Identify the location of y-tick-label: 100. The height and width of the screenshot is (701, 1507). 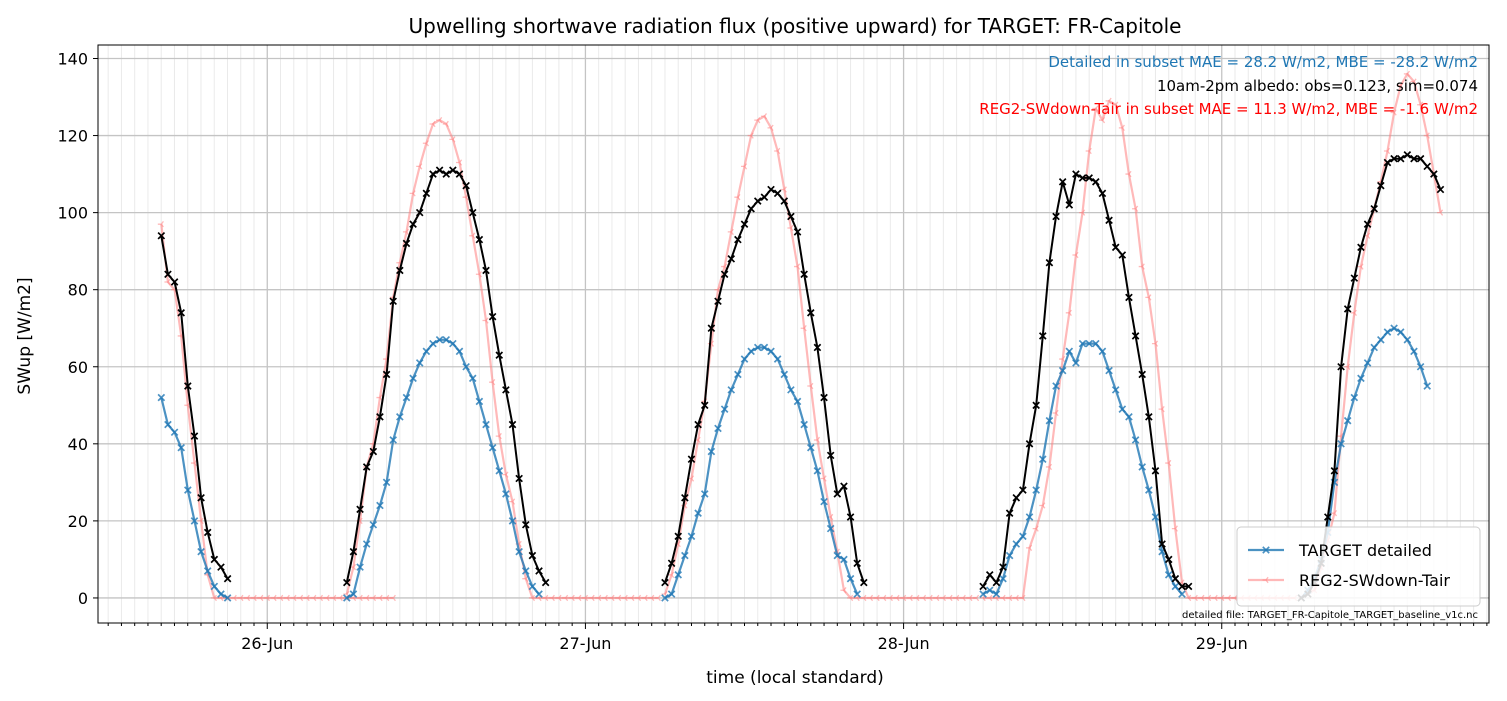
(72, 213).